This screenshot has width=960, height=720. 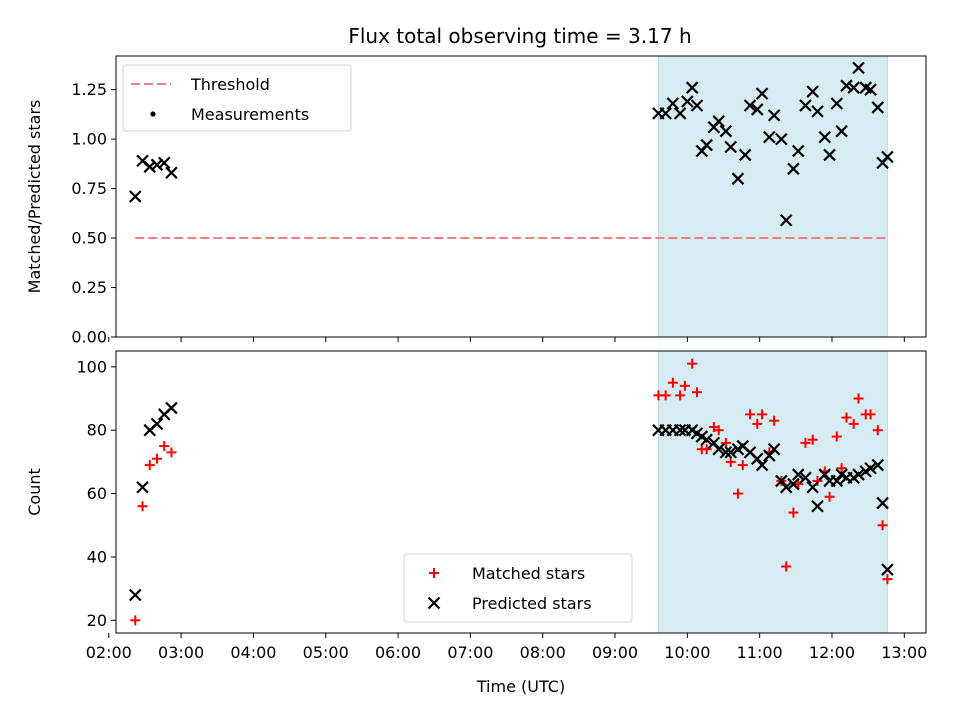 I want to click on x-tick-label: 11:00, so click(x=760, y=652).